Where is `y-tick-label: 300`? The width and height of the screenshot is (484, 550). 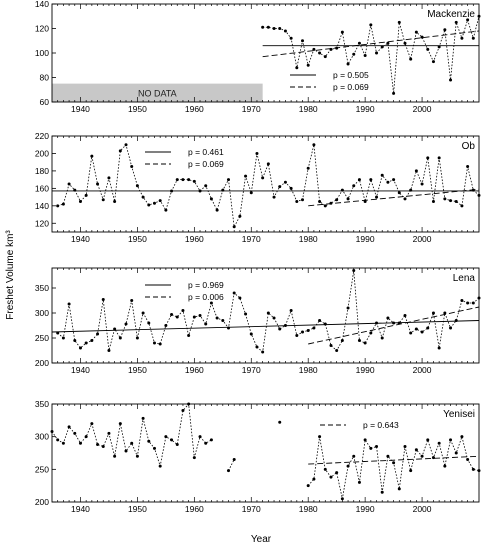 y-tick-label: 300 is located at coordinates (42, 313).